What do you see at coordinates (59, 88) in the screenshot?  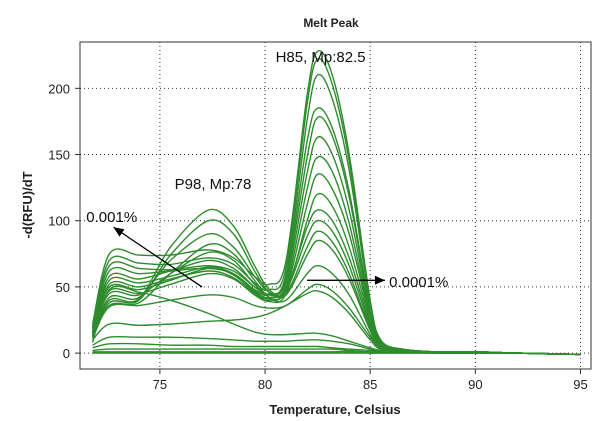 I see `y-tick-label-4: 200` at bounding box center [59, 88].